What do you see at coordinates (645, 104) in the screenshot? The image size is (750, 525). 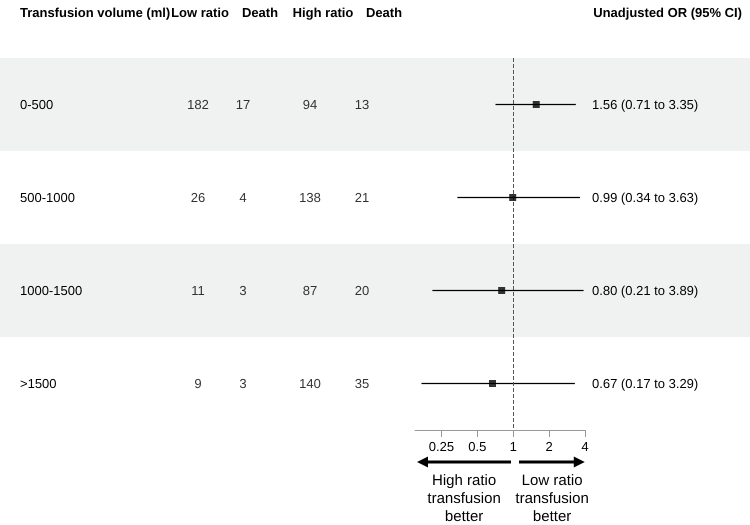 I see `data-label: 1.56 (0.71 to 3.35)` at bounding box center [645, 104].